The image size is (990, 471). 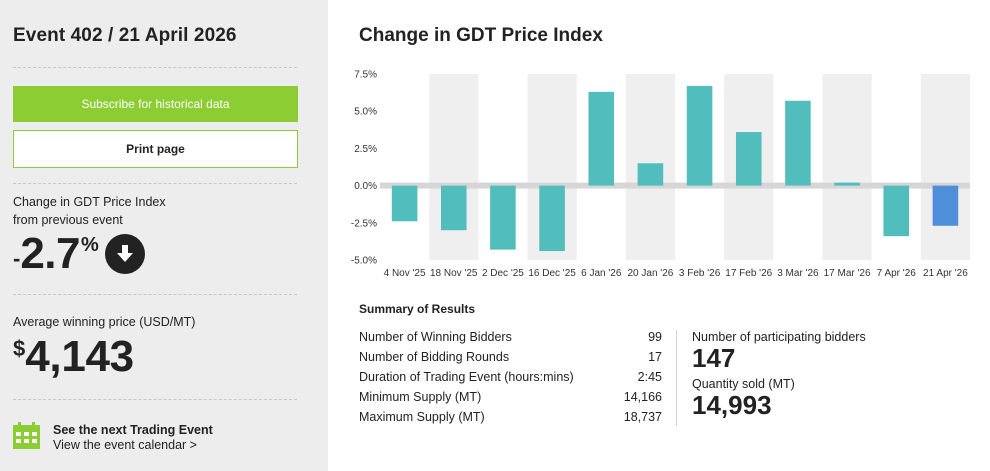 I want to click on summary-row-value: 18,737, so click(x=642, y=417).